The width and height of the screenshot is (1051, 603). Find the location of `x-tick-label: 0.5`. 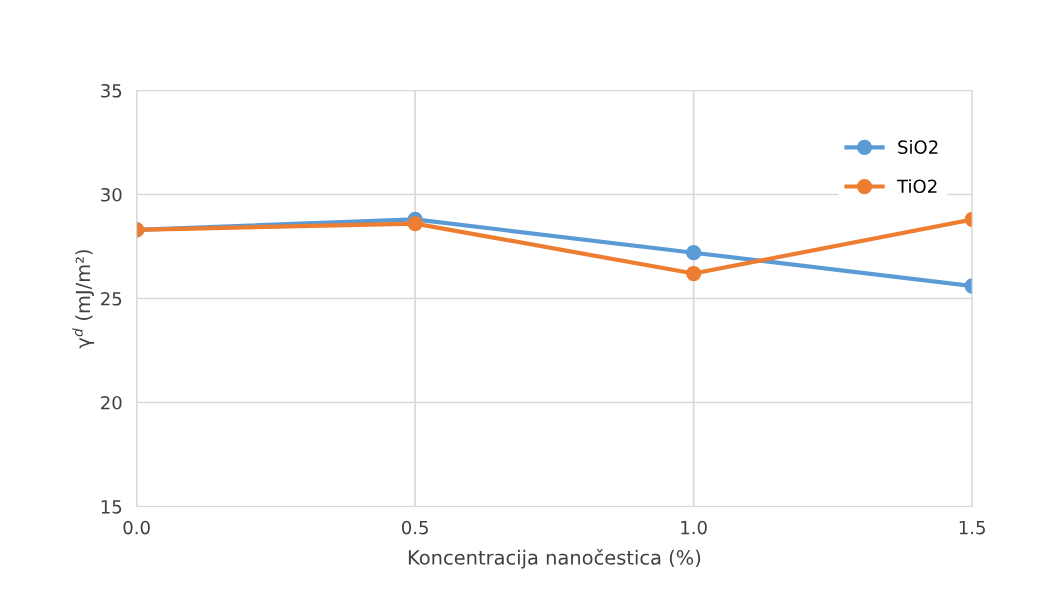

x-tick-label: 0.5 is located at coordinates (414, 527).